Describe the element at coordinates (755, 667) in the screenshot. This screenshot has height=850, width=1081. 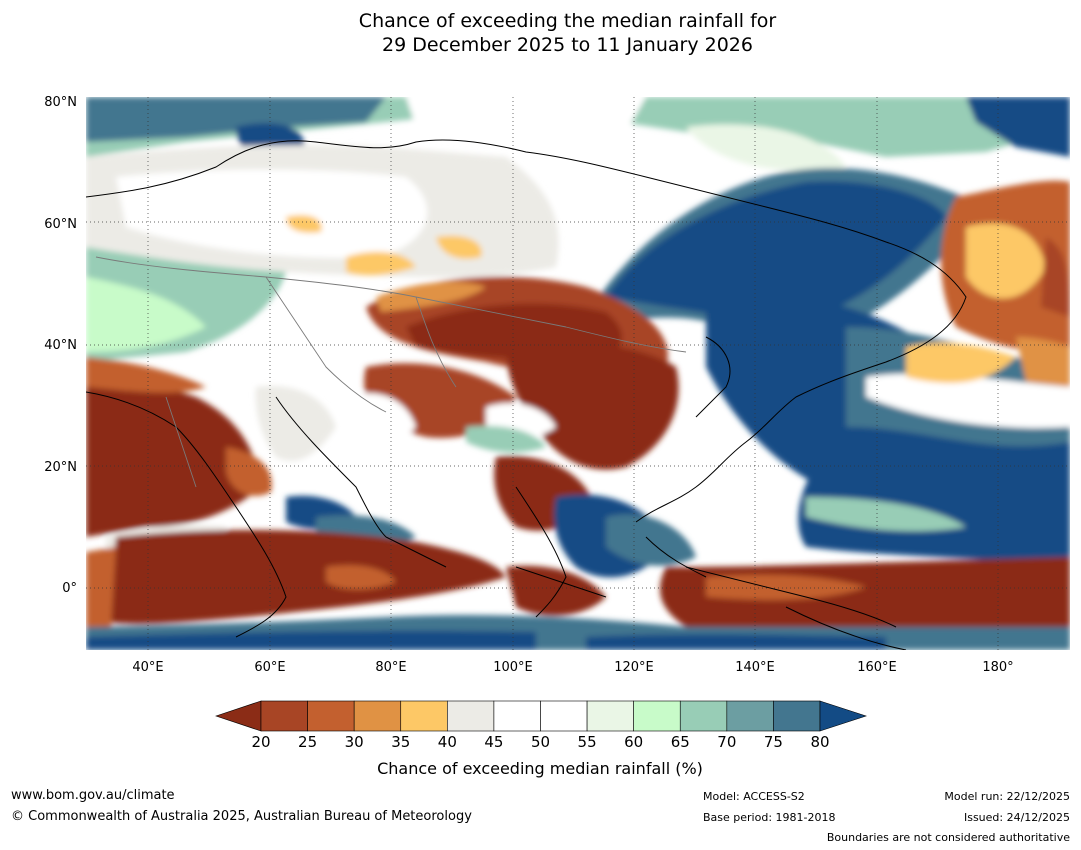
I see `lon-tick-140e: 140°E` at that location.